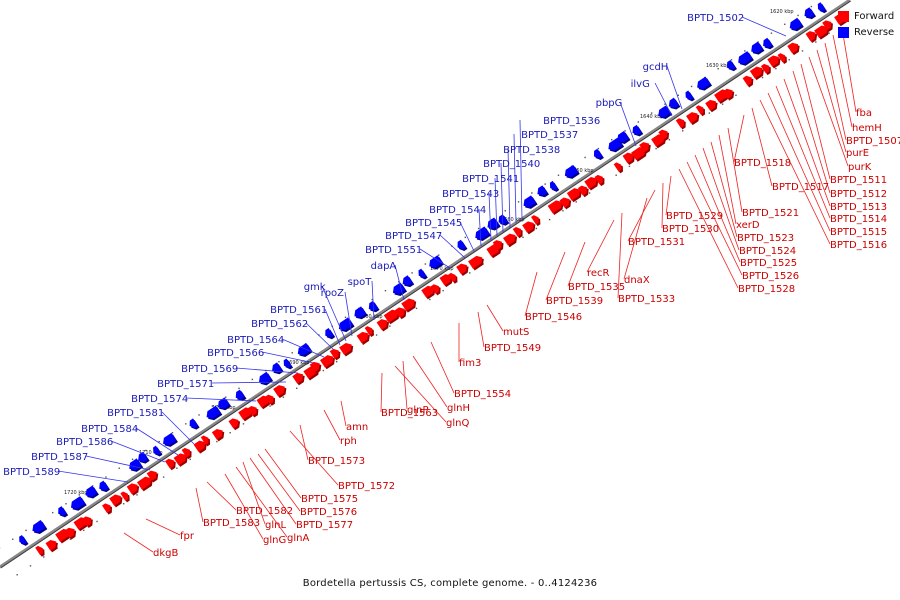 This screenshot has height=600, width=900. What do you see at coordinates (371, 317) in the screenshot?
I see `tick-label: 1680 kbp` at bounding box center [371, 317].